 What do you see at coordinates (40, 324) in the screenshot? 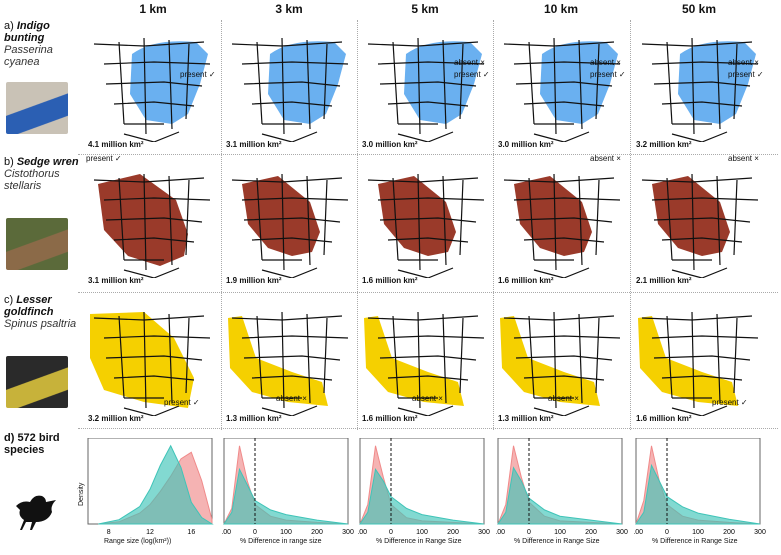
I see `scientific-name: Spinus psaltria` at bounding box center [40, 324].